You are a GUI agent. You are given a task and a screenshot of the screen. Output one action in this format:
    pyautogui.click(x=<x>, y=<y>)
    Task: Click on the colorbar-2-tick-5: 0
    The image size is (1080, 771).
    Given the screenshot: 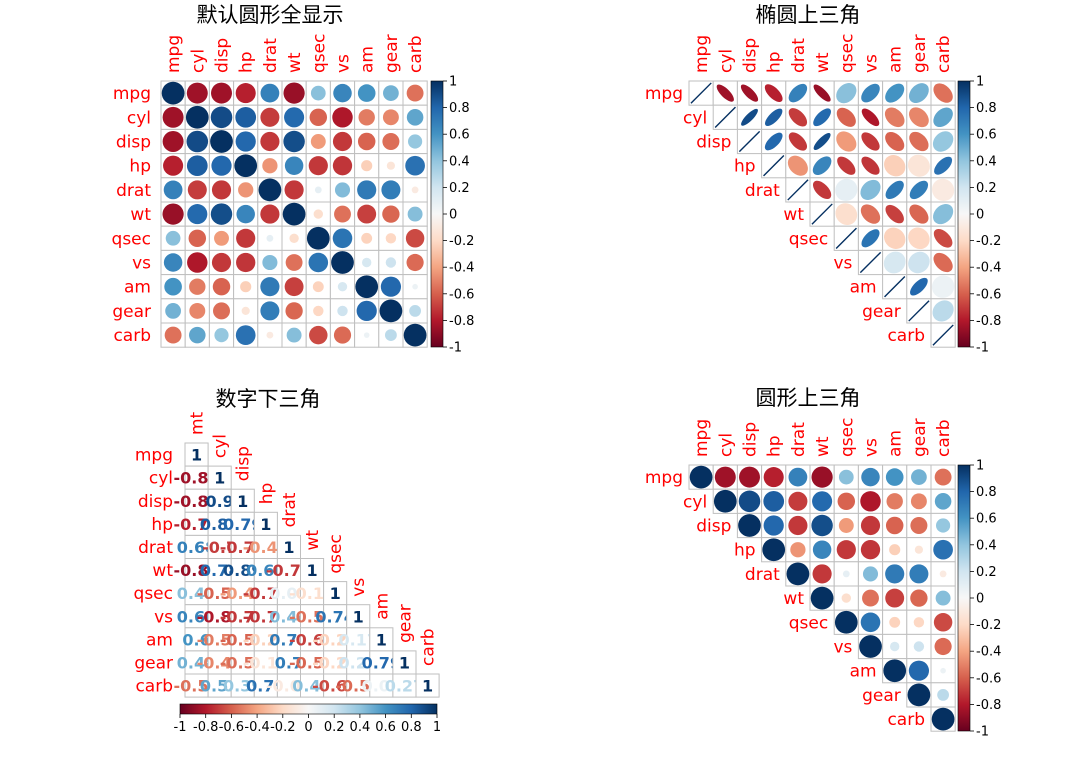 What is the action you would take?
    pyautogui.click(x=308, y=727)
    